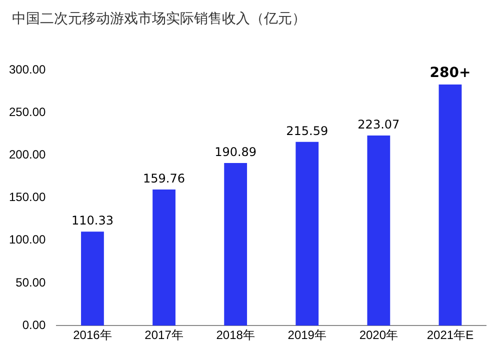 The width and height of the screenshot is (500, 362). What do you see at coordinates (27, 155) in the screenshot?
I see `y-tick-label: 200.00` at bounding box center [27, 155].